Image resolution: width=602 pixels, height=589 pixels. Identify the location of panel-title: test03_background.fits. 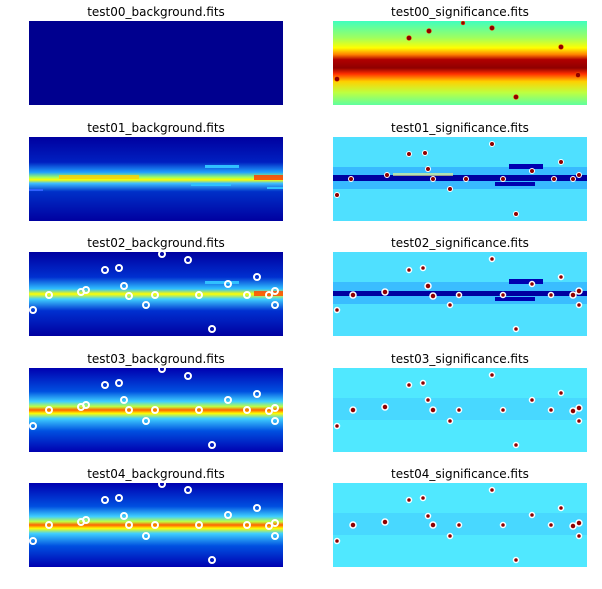
(156, 359).